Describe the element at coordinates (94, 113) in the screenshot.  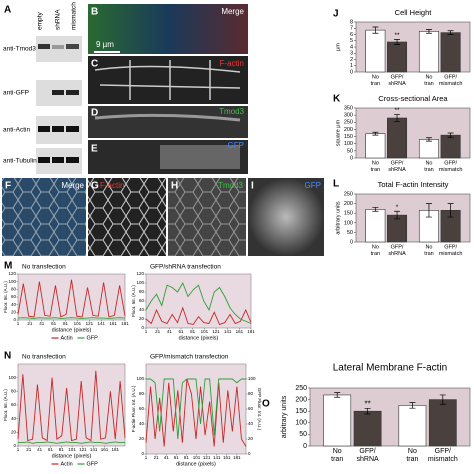
I see `panel-label: D` at that location.